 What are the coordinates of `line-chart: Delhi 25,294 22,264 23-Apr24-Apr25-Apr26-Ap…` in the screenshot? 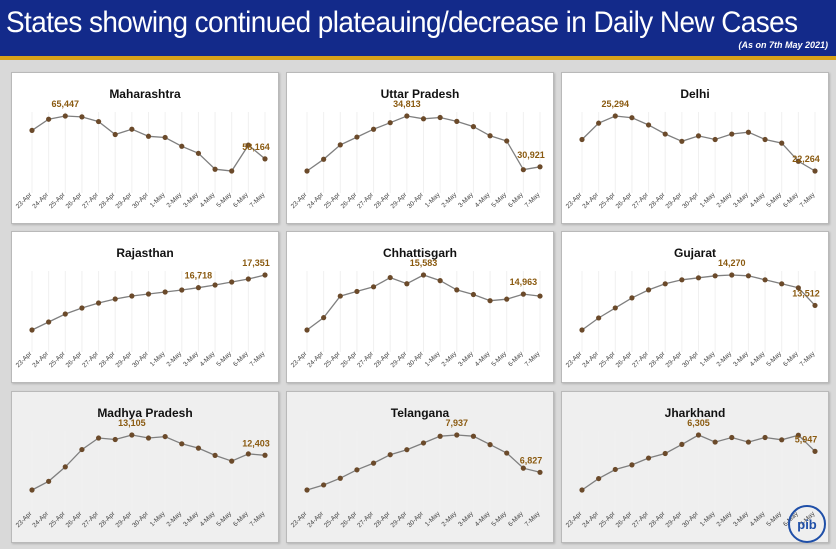 It's located at (692, 148).